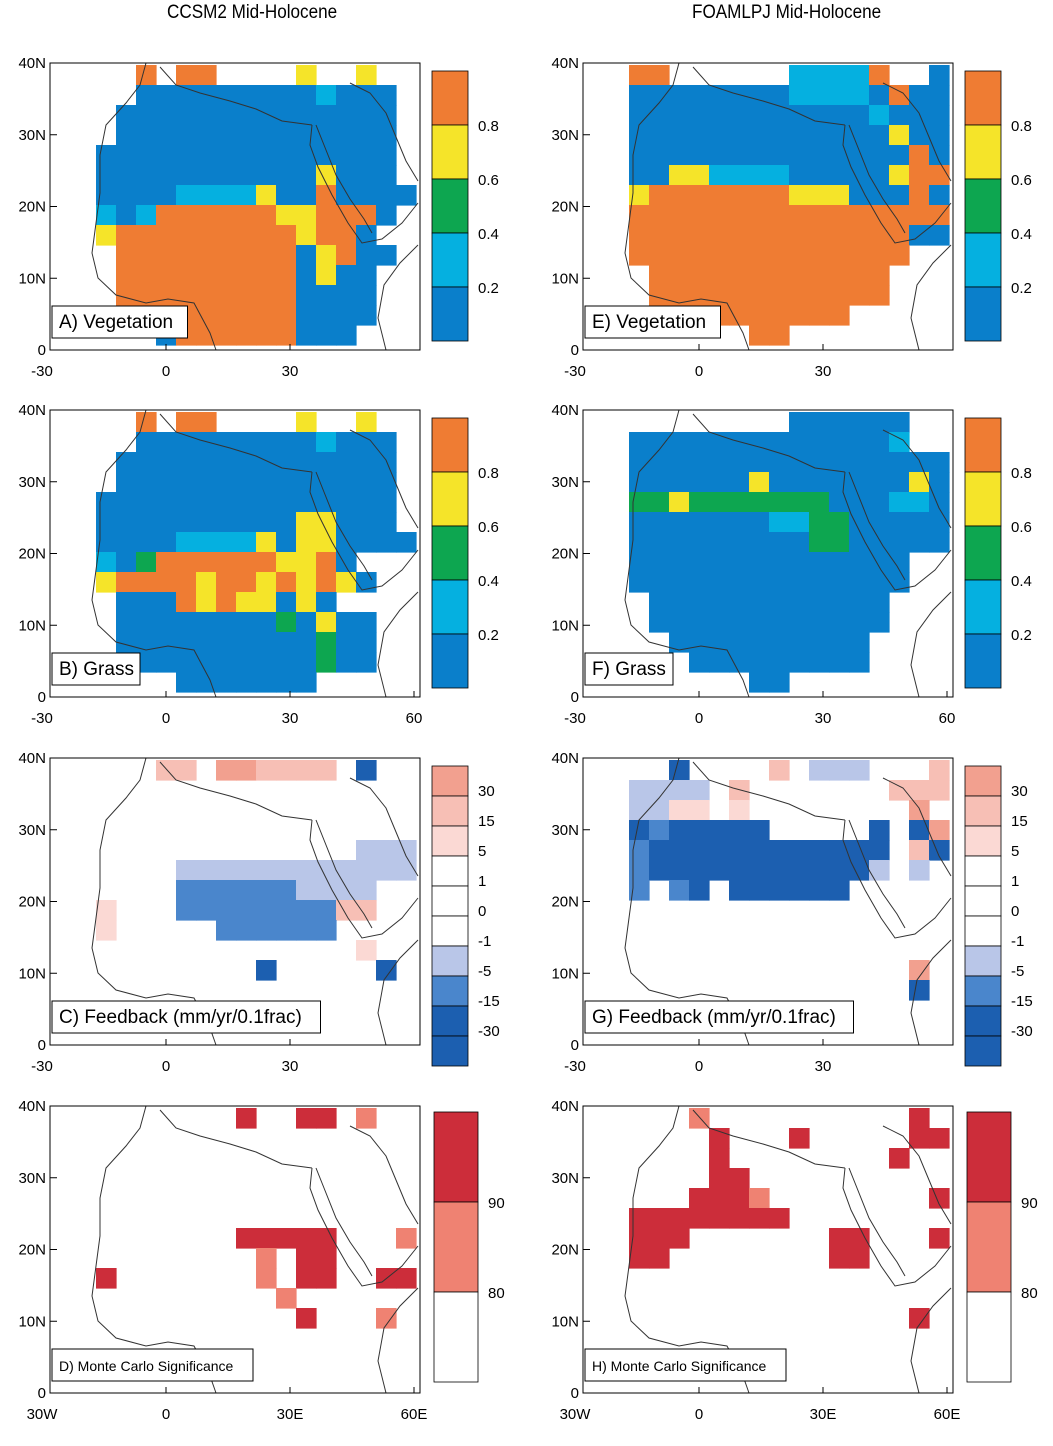 This screenshot has height=1446, width=1053. Describe the element at coordinates (32, 973) in the screenshot. I see `y-tick-label: 10N` at that location.